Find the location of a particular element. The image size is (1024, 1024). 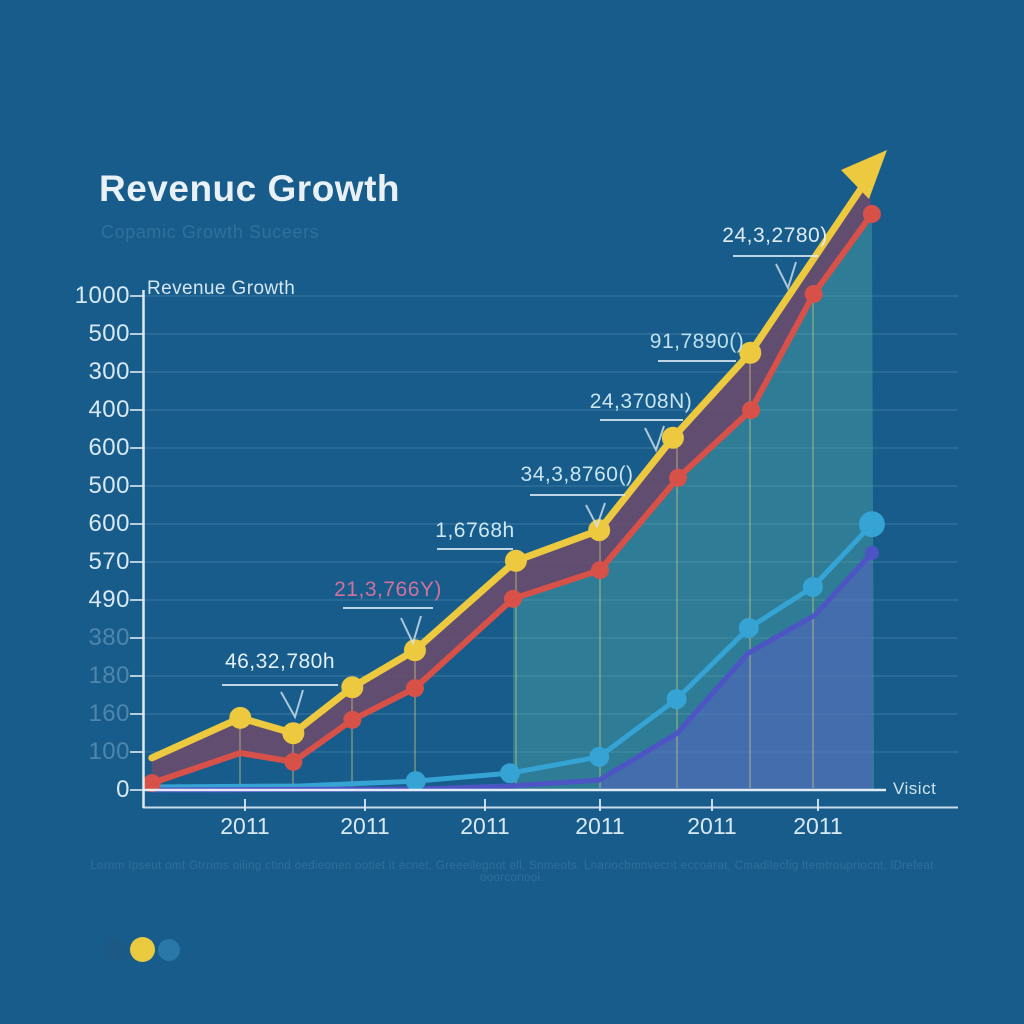

page-subtitle: Copamic Growth Suceers is located at coordinates (210, 232).